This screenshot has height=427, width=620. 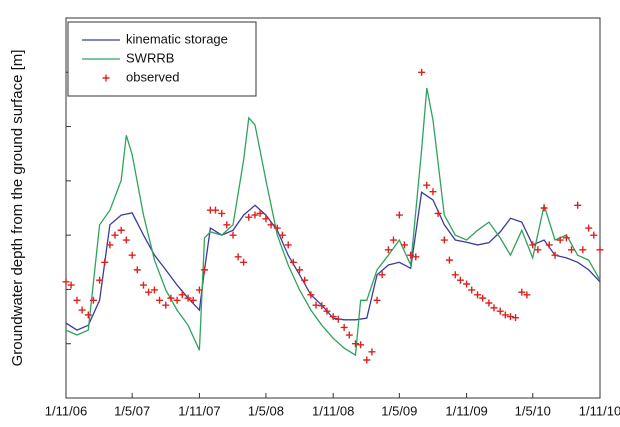 I want to click on x-tick-label: 1/5/09, so click(x=399, y=410).